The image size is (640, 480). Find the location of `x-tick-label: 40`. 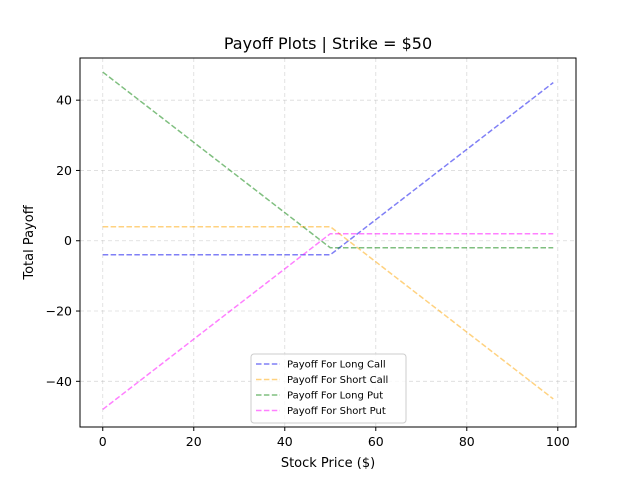

x-tick-label: 40 is located at coordinates (285, 441).